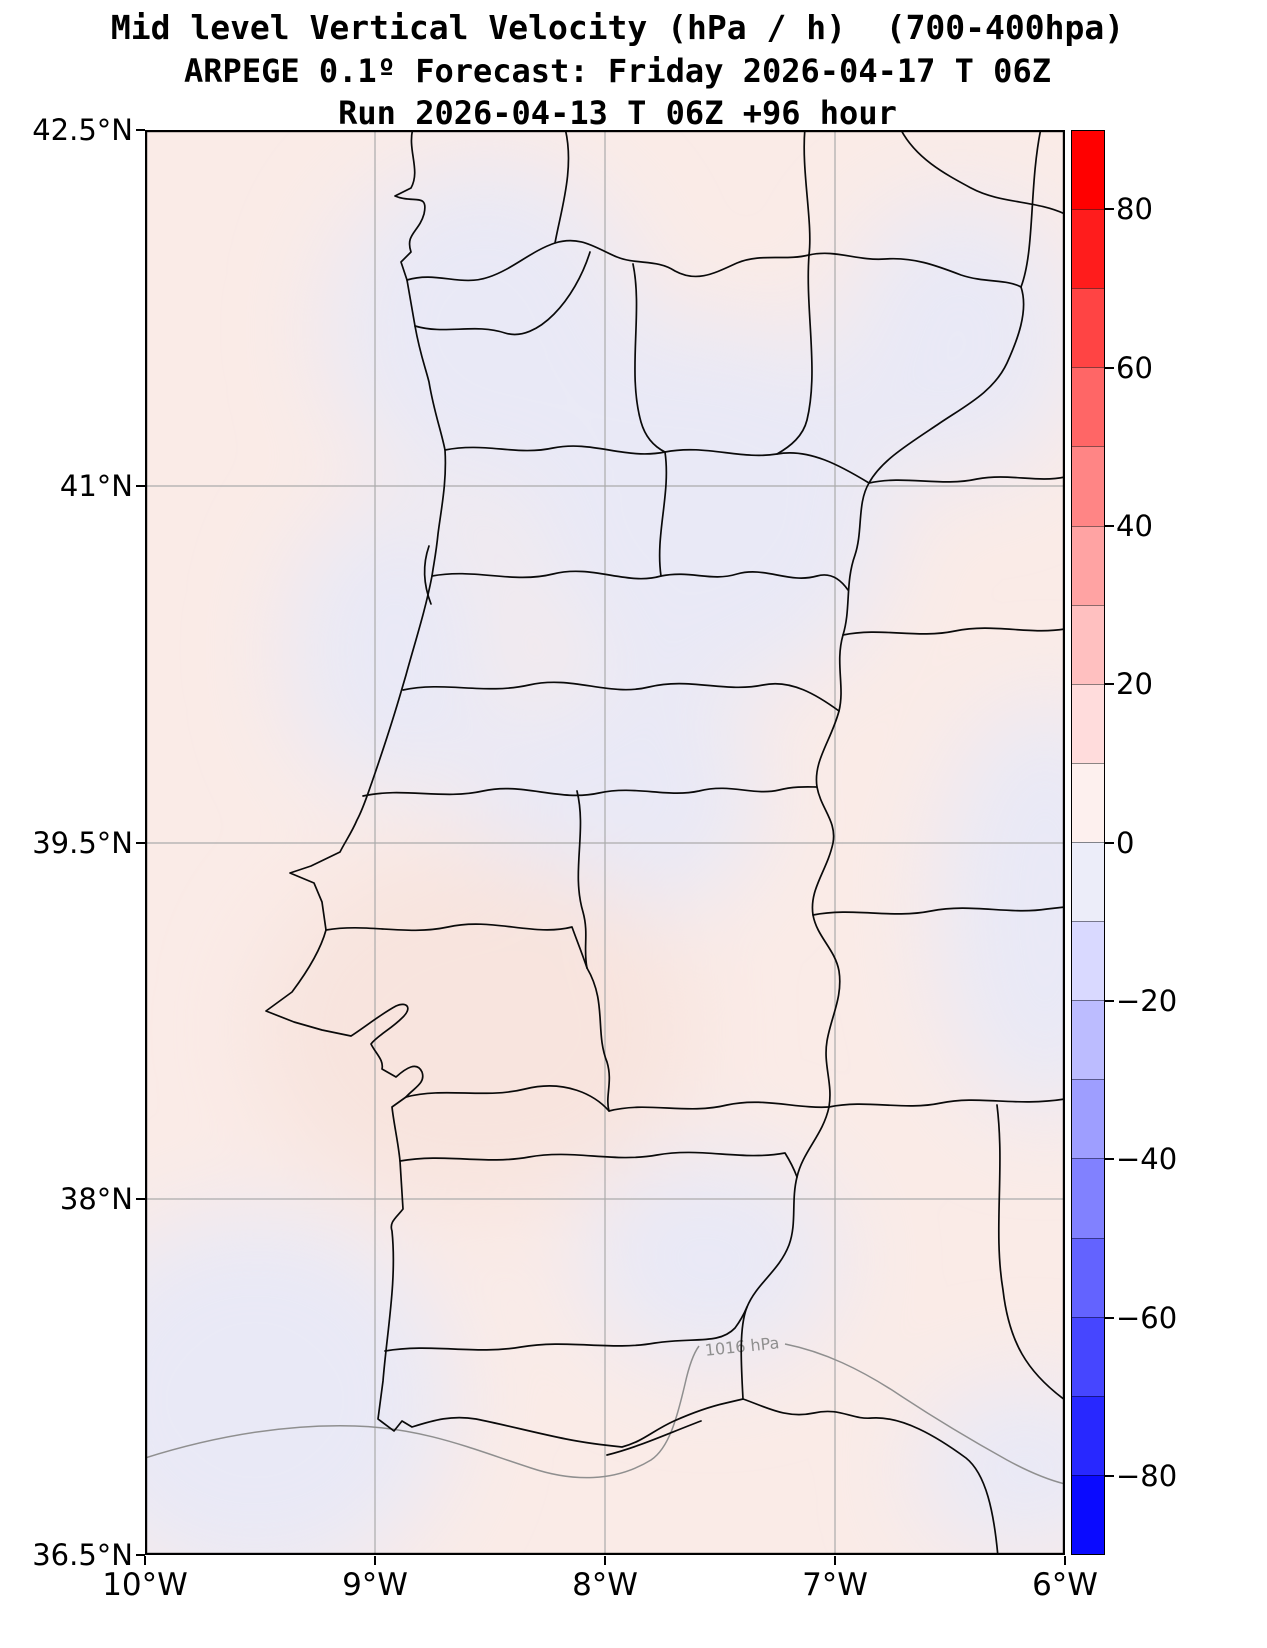 The height and width of the screenshot is (1648, 1267). Describe the element at coordinates (835, 1585) in the screenshot. I see `x-axis-tick-label: 7°W` at that location.